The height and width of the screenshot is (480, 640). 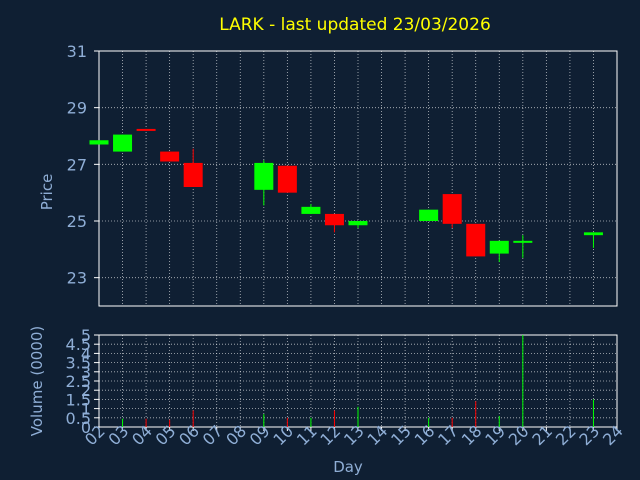 I want to click on volume-y-tick-label: 3.5, so click(x=78, y=363).